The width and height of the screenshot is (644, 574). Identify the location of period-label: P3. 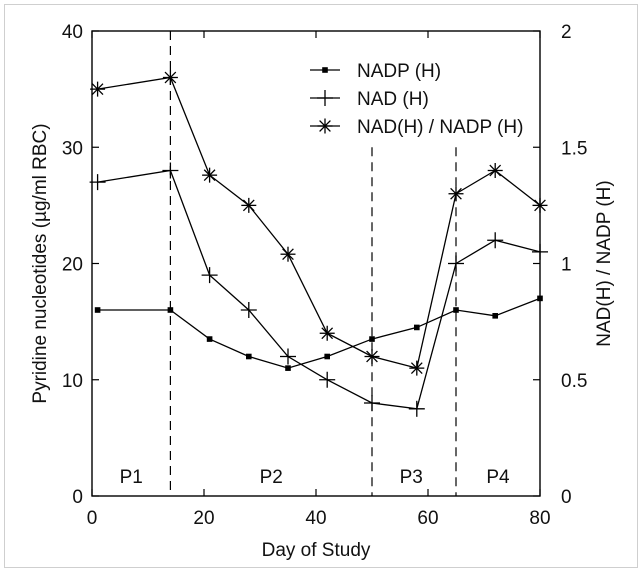
(411, 477).